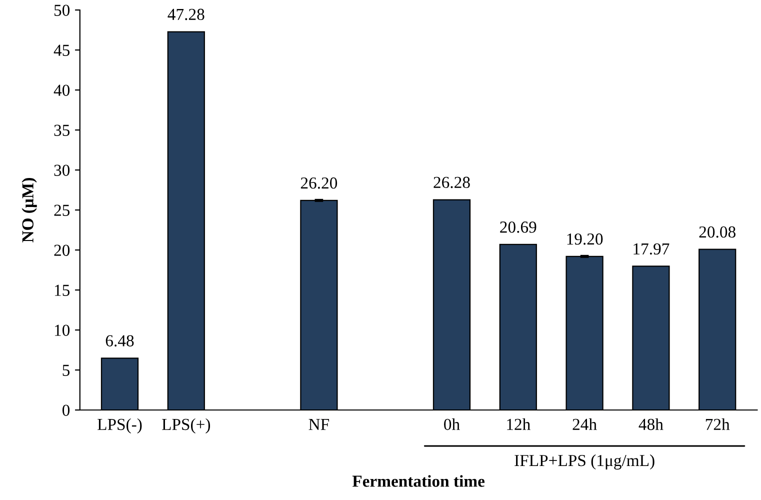  Describe the element at coordinates (62, 330) in the screenshot. I see `y-tick-label: 10` at that location.